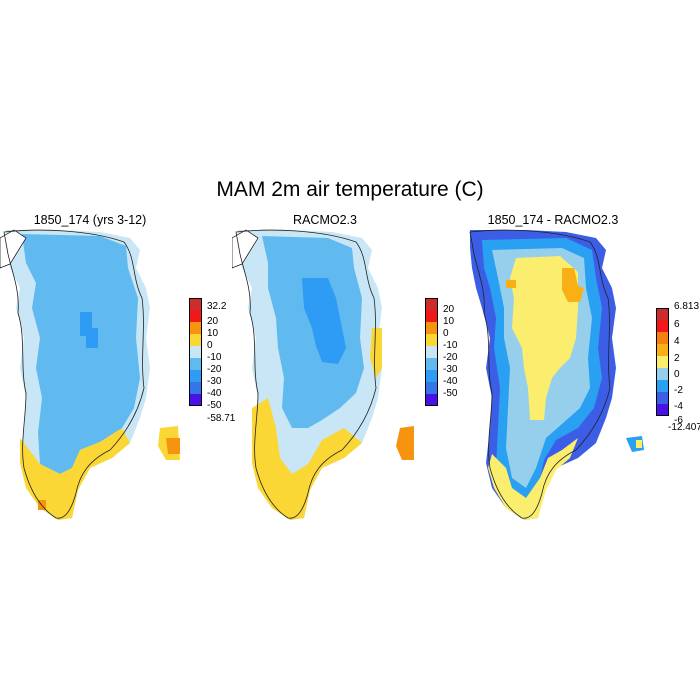  Describe the element at coordinates (450, 357) in the screenshot. I see `legend-2-label: -20` at that location.